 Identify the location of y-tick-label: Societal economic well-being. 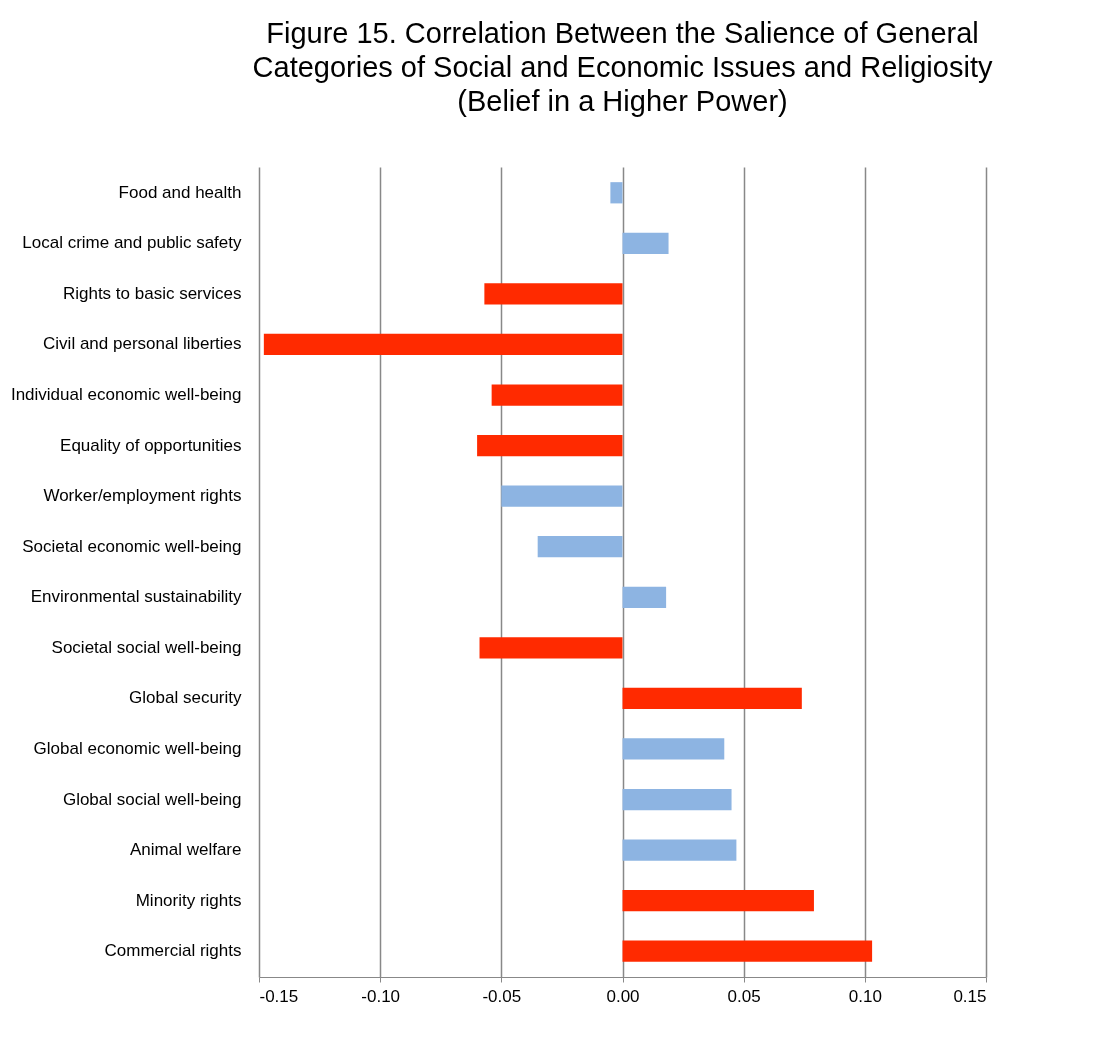
(132, 546).